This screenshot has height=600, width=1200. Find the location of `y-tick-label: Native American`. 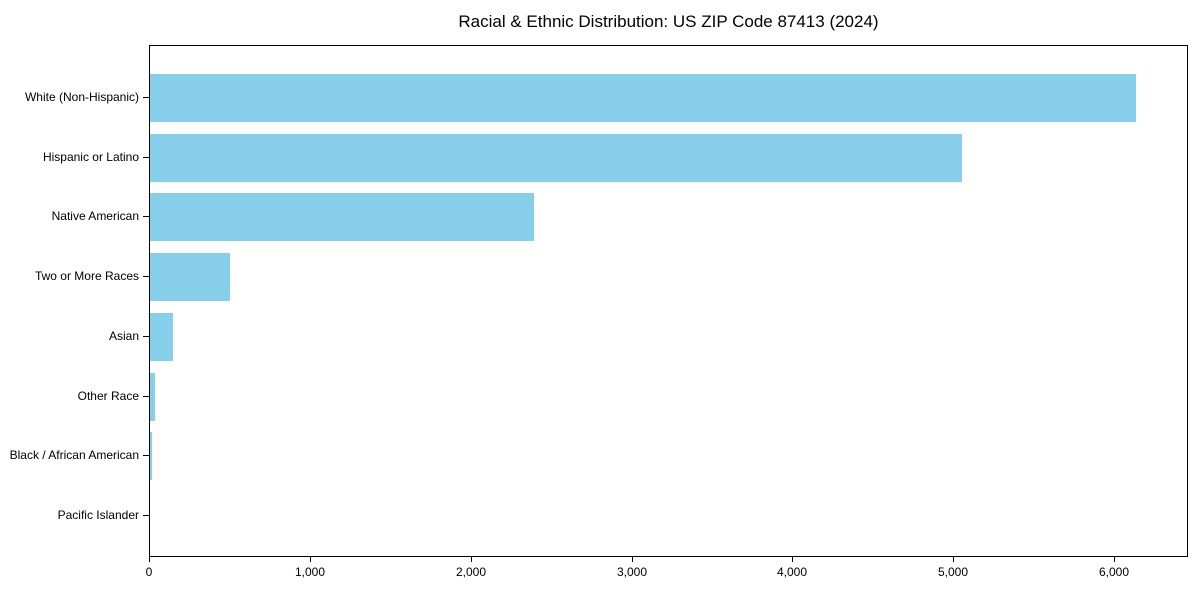

y-tick-label: Native American is located at coordinates (95, 216).